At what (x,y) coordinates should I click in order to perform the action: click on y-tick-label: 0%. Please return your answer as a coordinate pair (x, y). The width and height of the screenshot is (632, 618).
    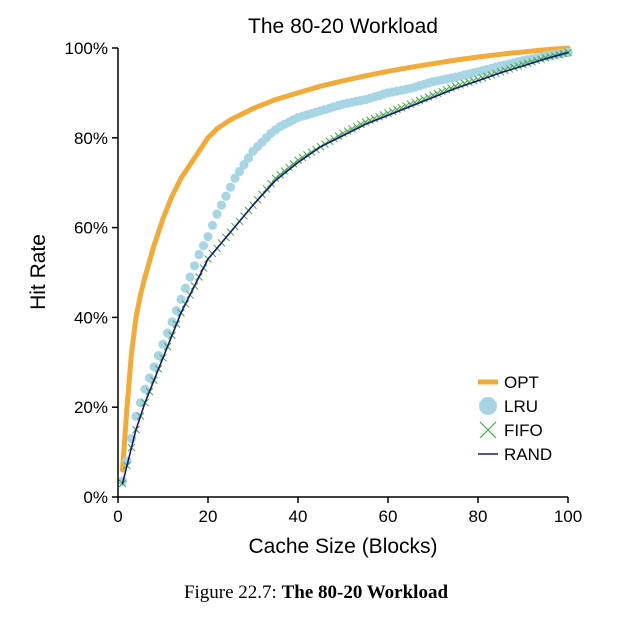
    Looking at the image, I should click on (95, 497).